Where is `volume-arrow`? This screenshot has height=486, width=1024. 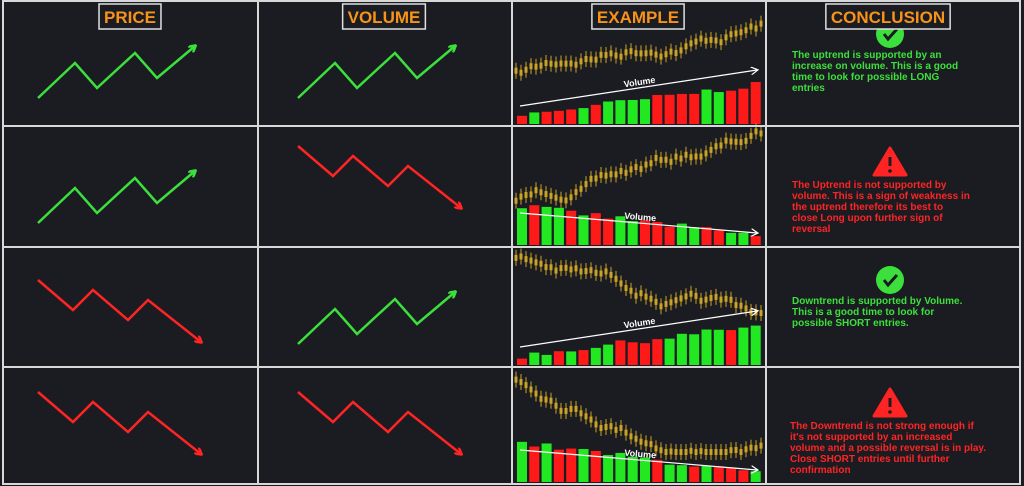
volume-arrow is located at coordinates (638, 459).